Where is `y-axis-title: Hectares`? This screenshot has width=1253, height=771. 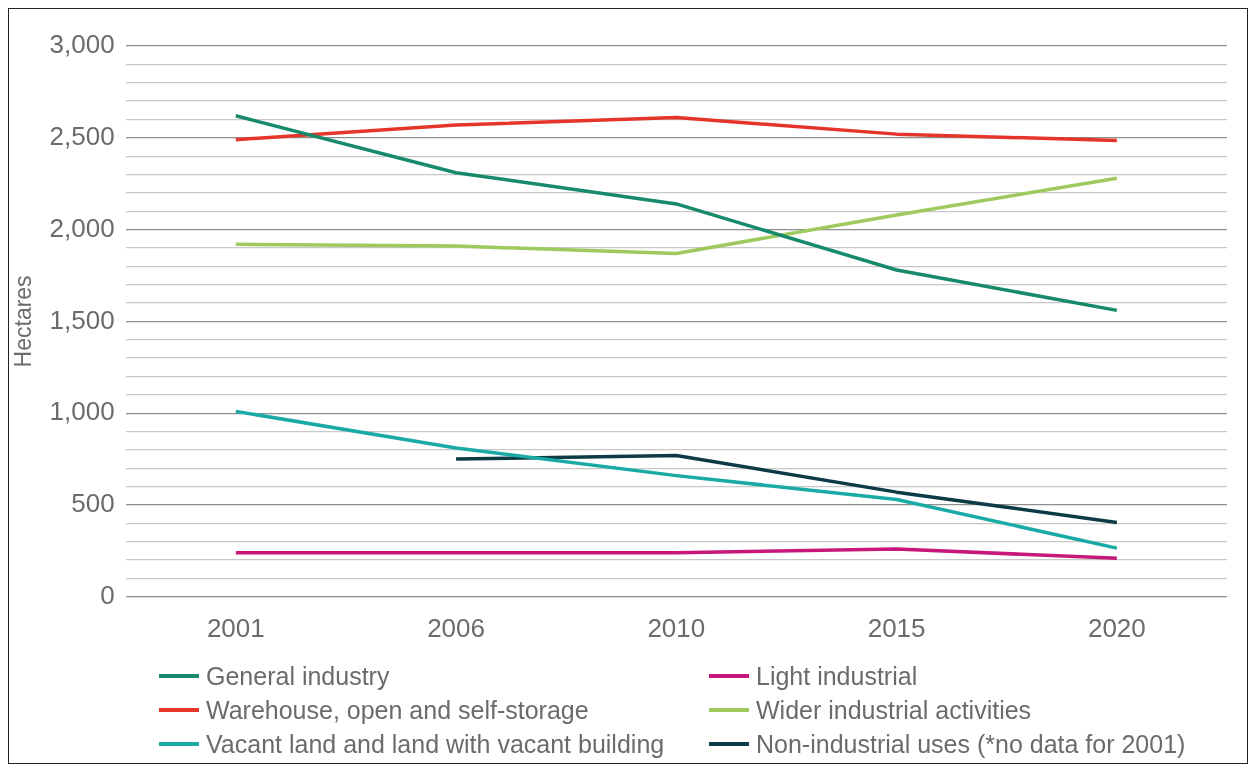 y-axis-title: Hectares is located at coordinates (23, 321).